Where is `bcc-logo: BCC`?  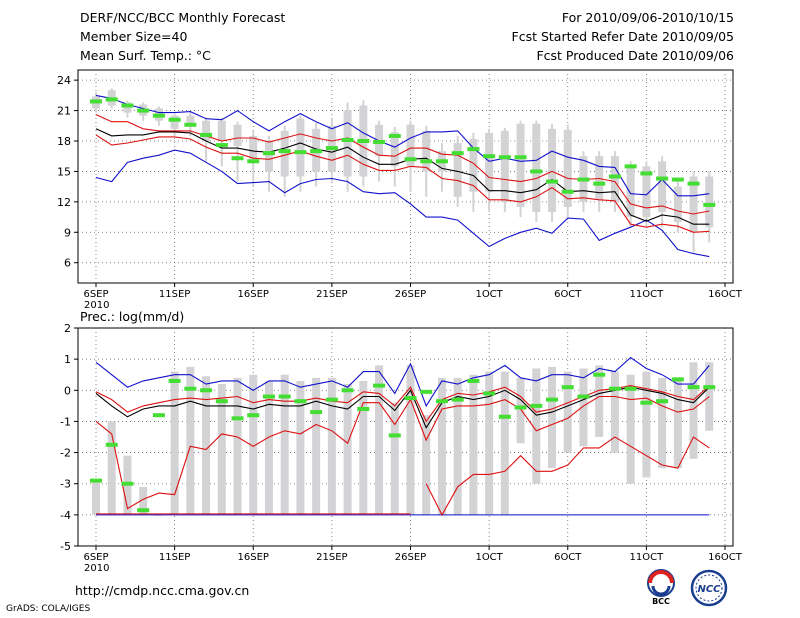
bcc-logo: BCC is located at coordinates (661, 587).